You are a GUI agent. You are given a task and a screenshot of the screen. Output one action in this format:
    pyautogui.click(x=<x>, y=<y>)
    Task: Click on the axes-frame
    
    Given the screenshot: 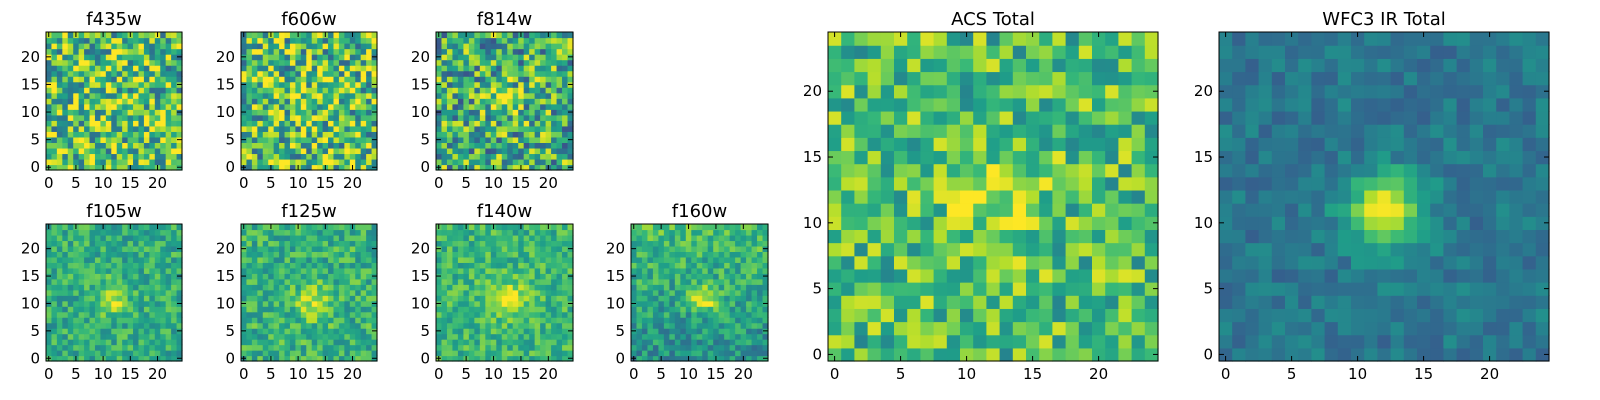 What is the action you would take?
    pyautogui.click(x=309, y=292)
    